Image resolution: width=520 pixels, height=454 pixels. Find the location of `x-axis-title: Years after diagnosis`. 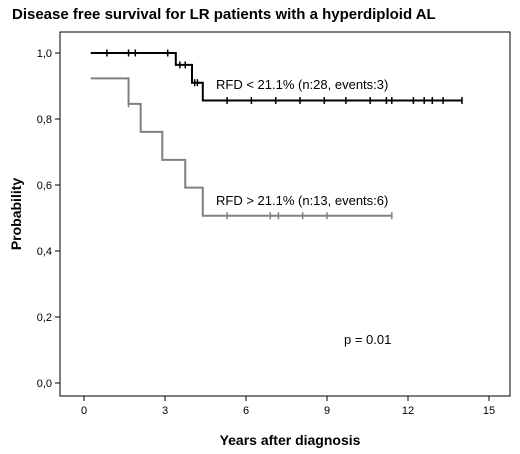

x-axis-title: Years after diagnosis is located at coordinates (290, 440).